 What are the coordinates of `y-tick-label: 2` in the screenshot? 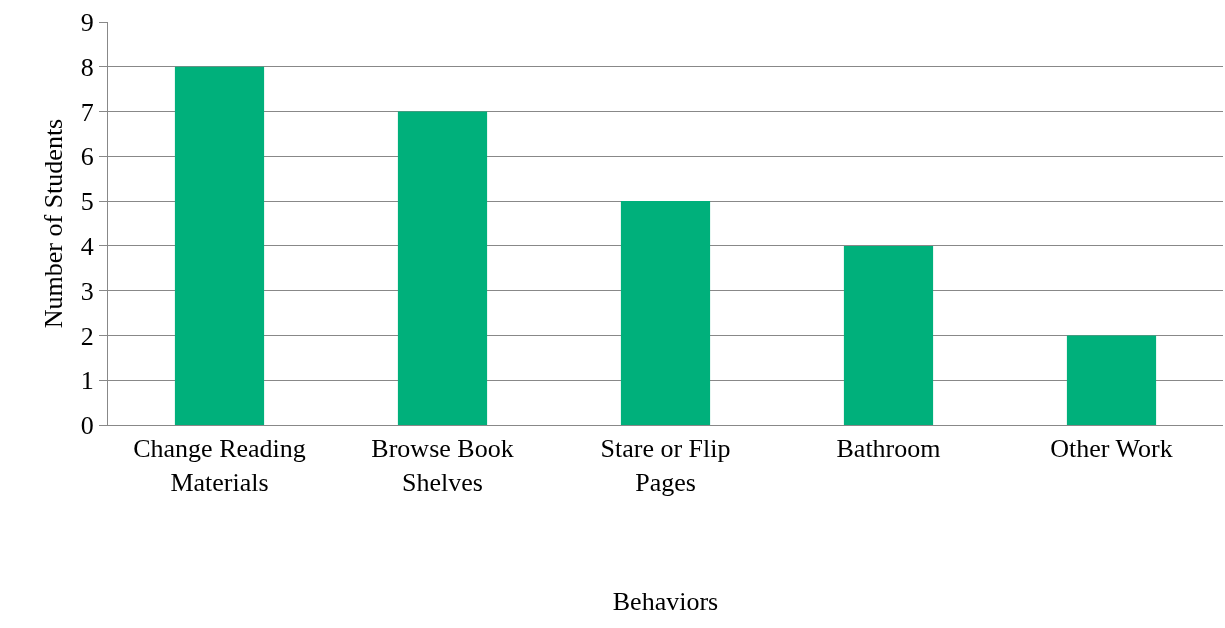 It's located at (87, 336).